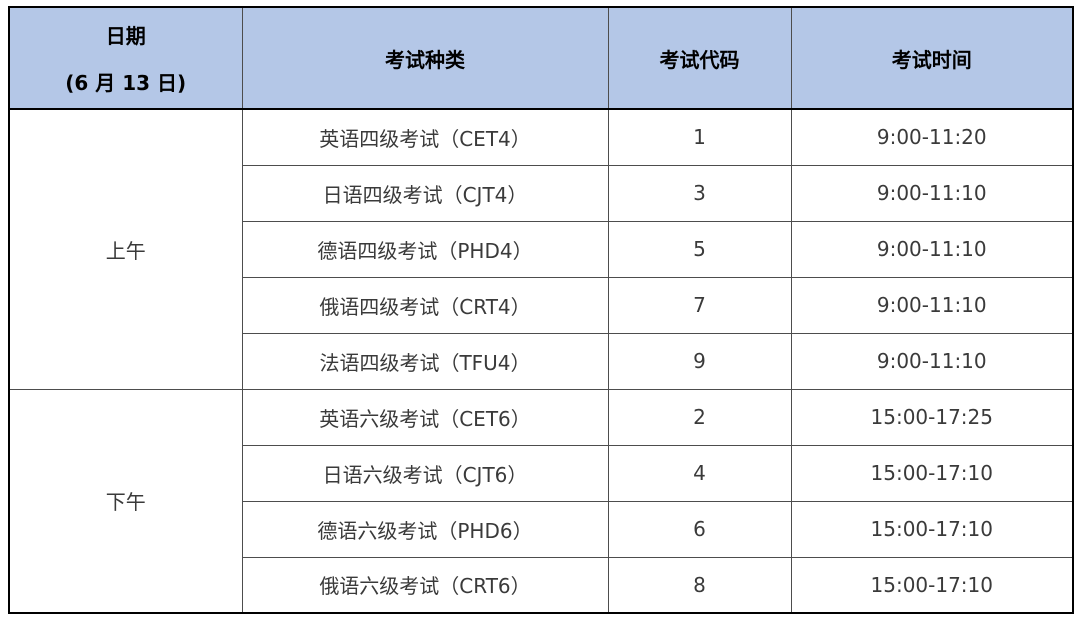 Image resolution: width=1080 pixels, height=620 pixels. Describe the element at coordinates (425, 58) in the screenshot. I see `header-exam-type: 考试种类` at that location.